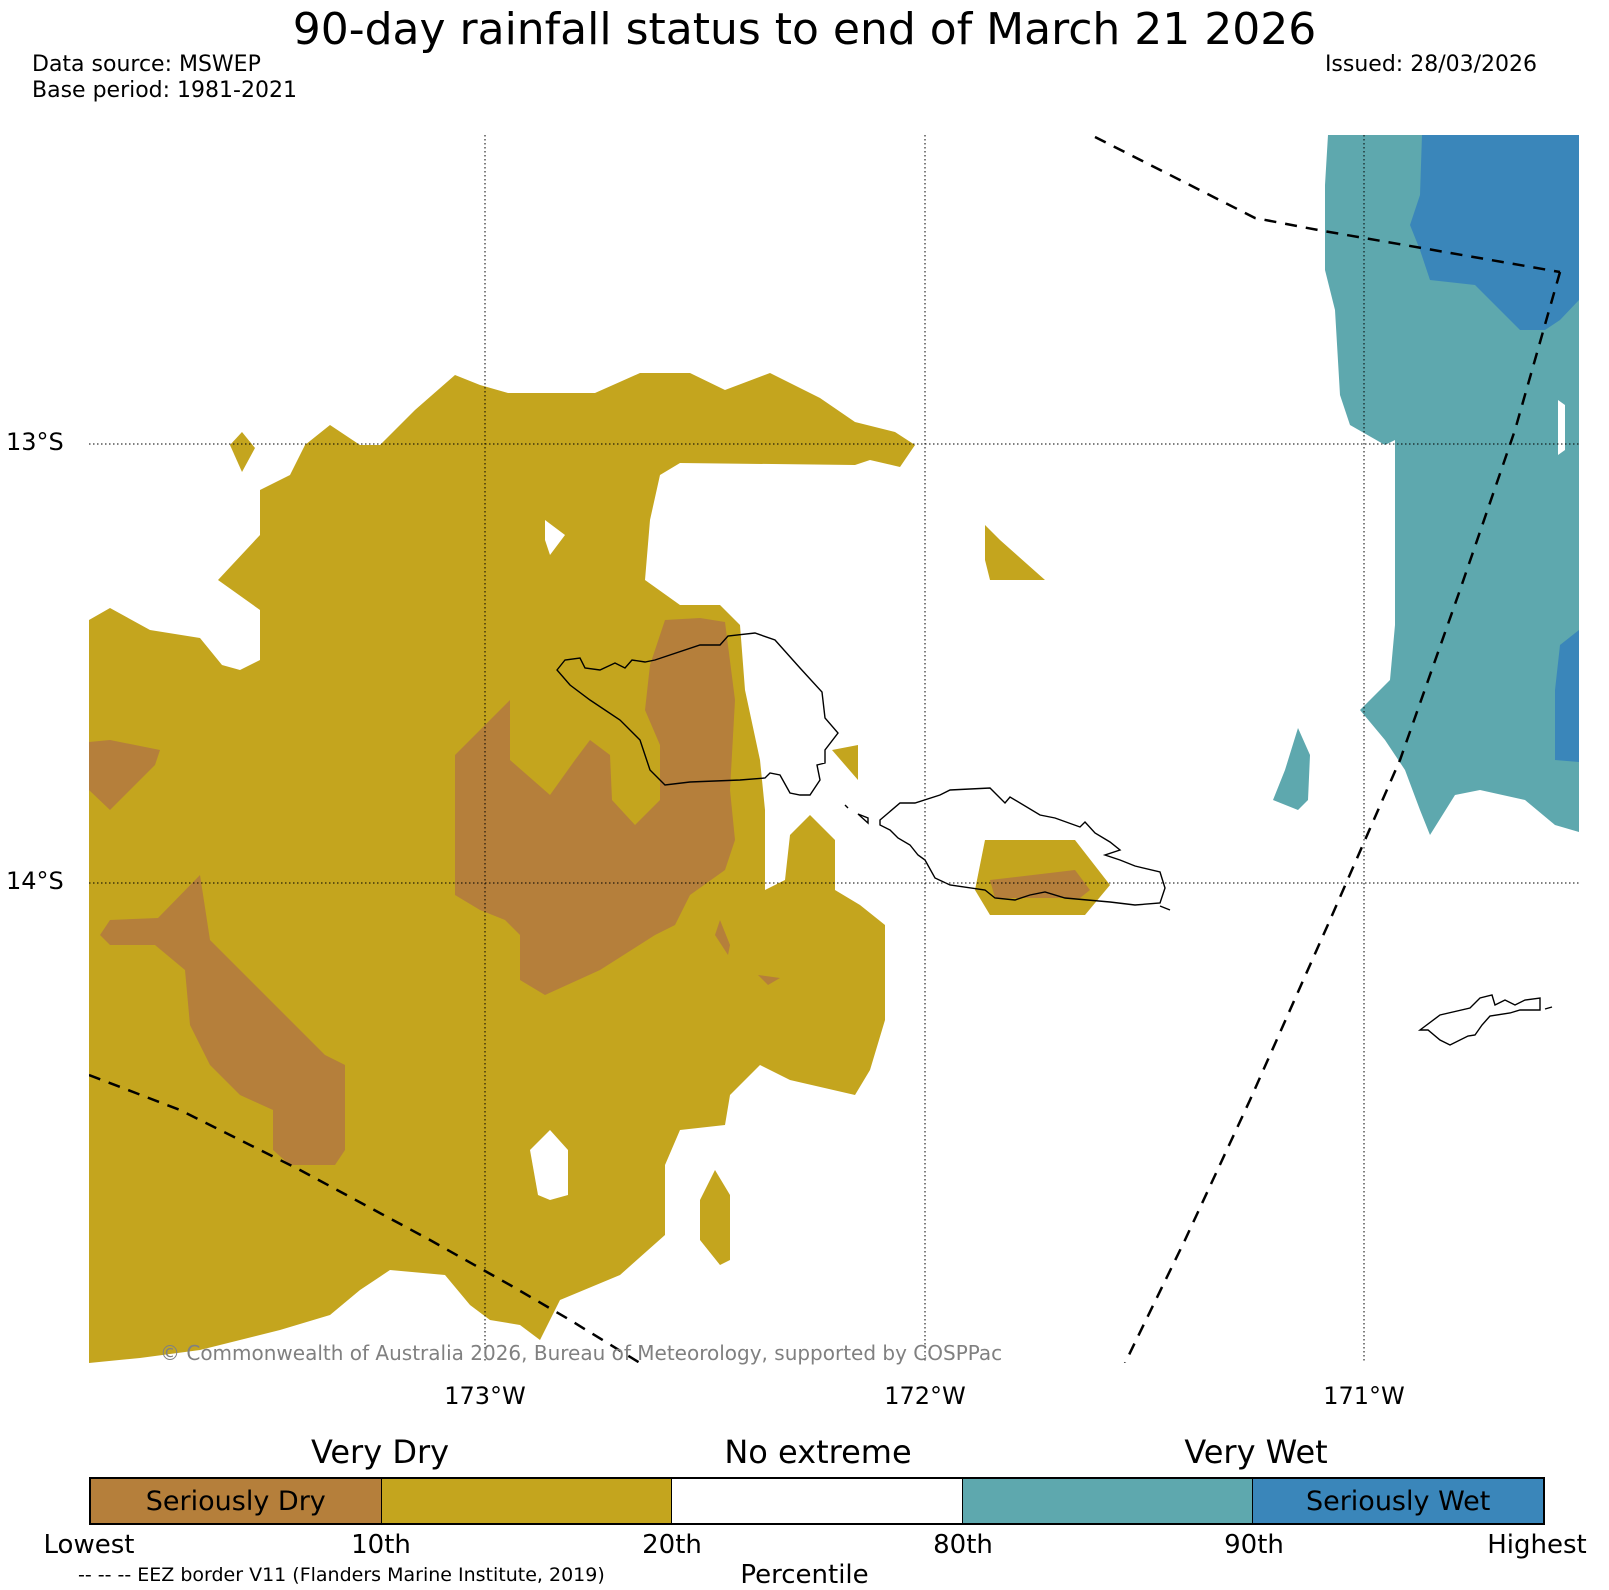 This screenshot has width=1609, height=1590. I want to click on legend-segment-no-extreme, so click(817, 1501).